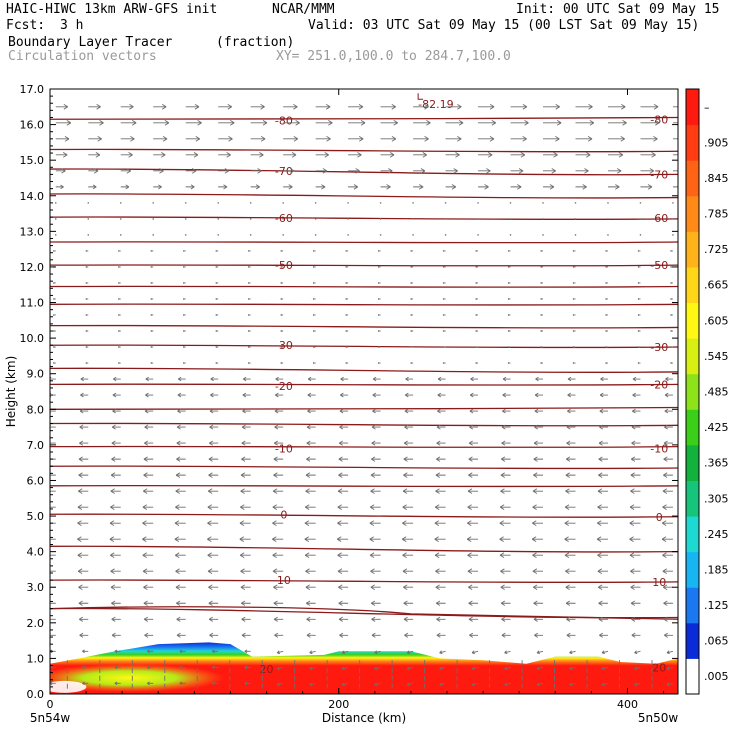 The height and width of the screenshot is (740, 740). Describe the element at coordinates (11, 391) in the screenshot. I see `y-axis-label: Height (km)` at that location.